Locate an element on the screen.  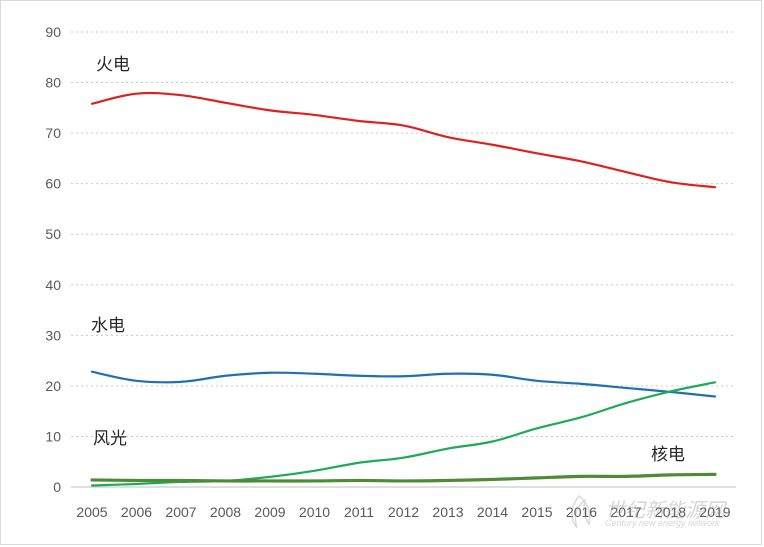
x-tick-label: 2014 is located at coordinates (492, 512).